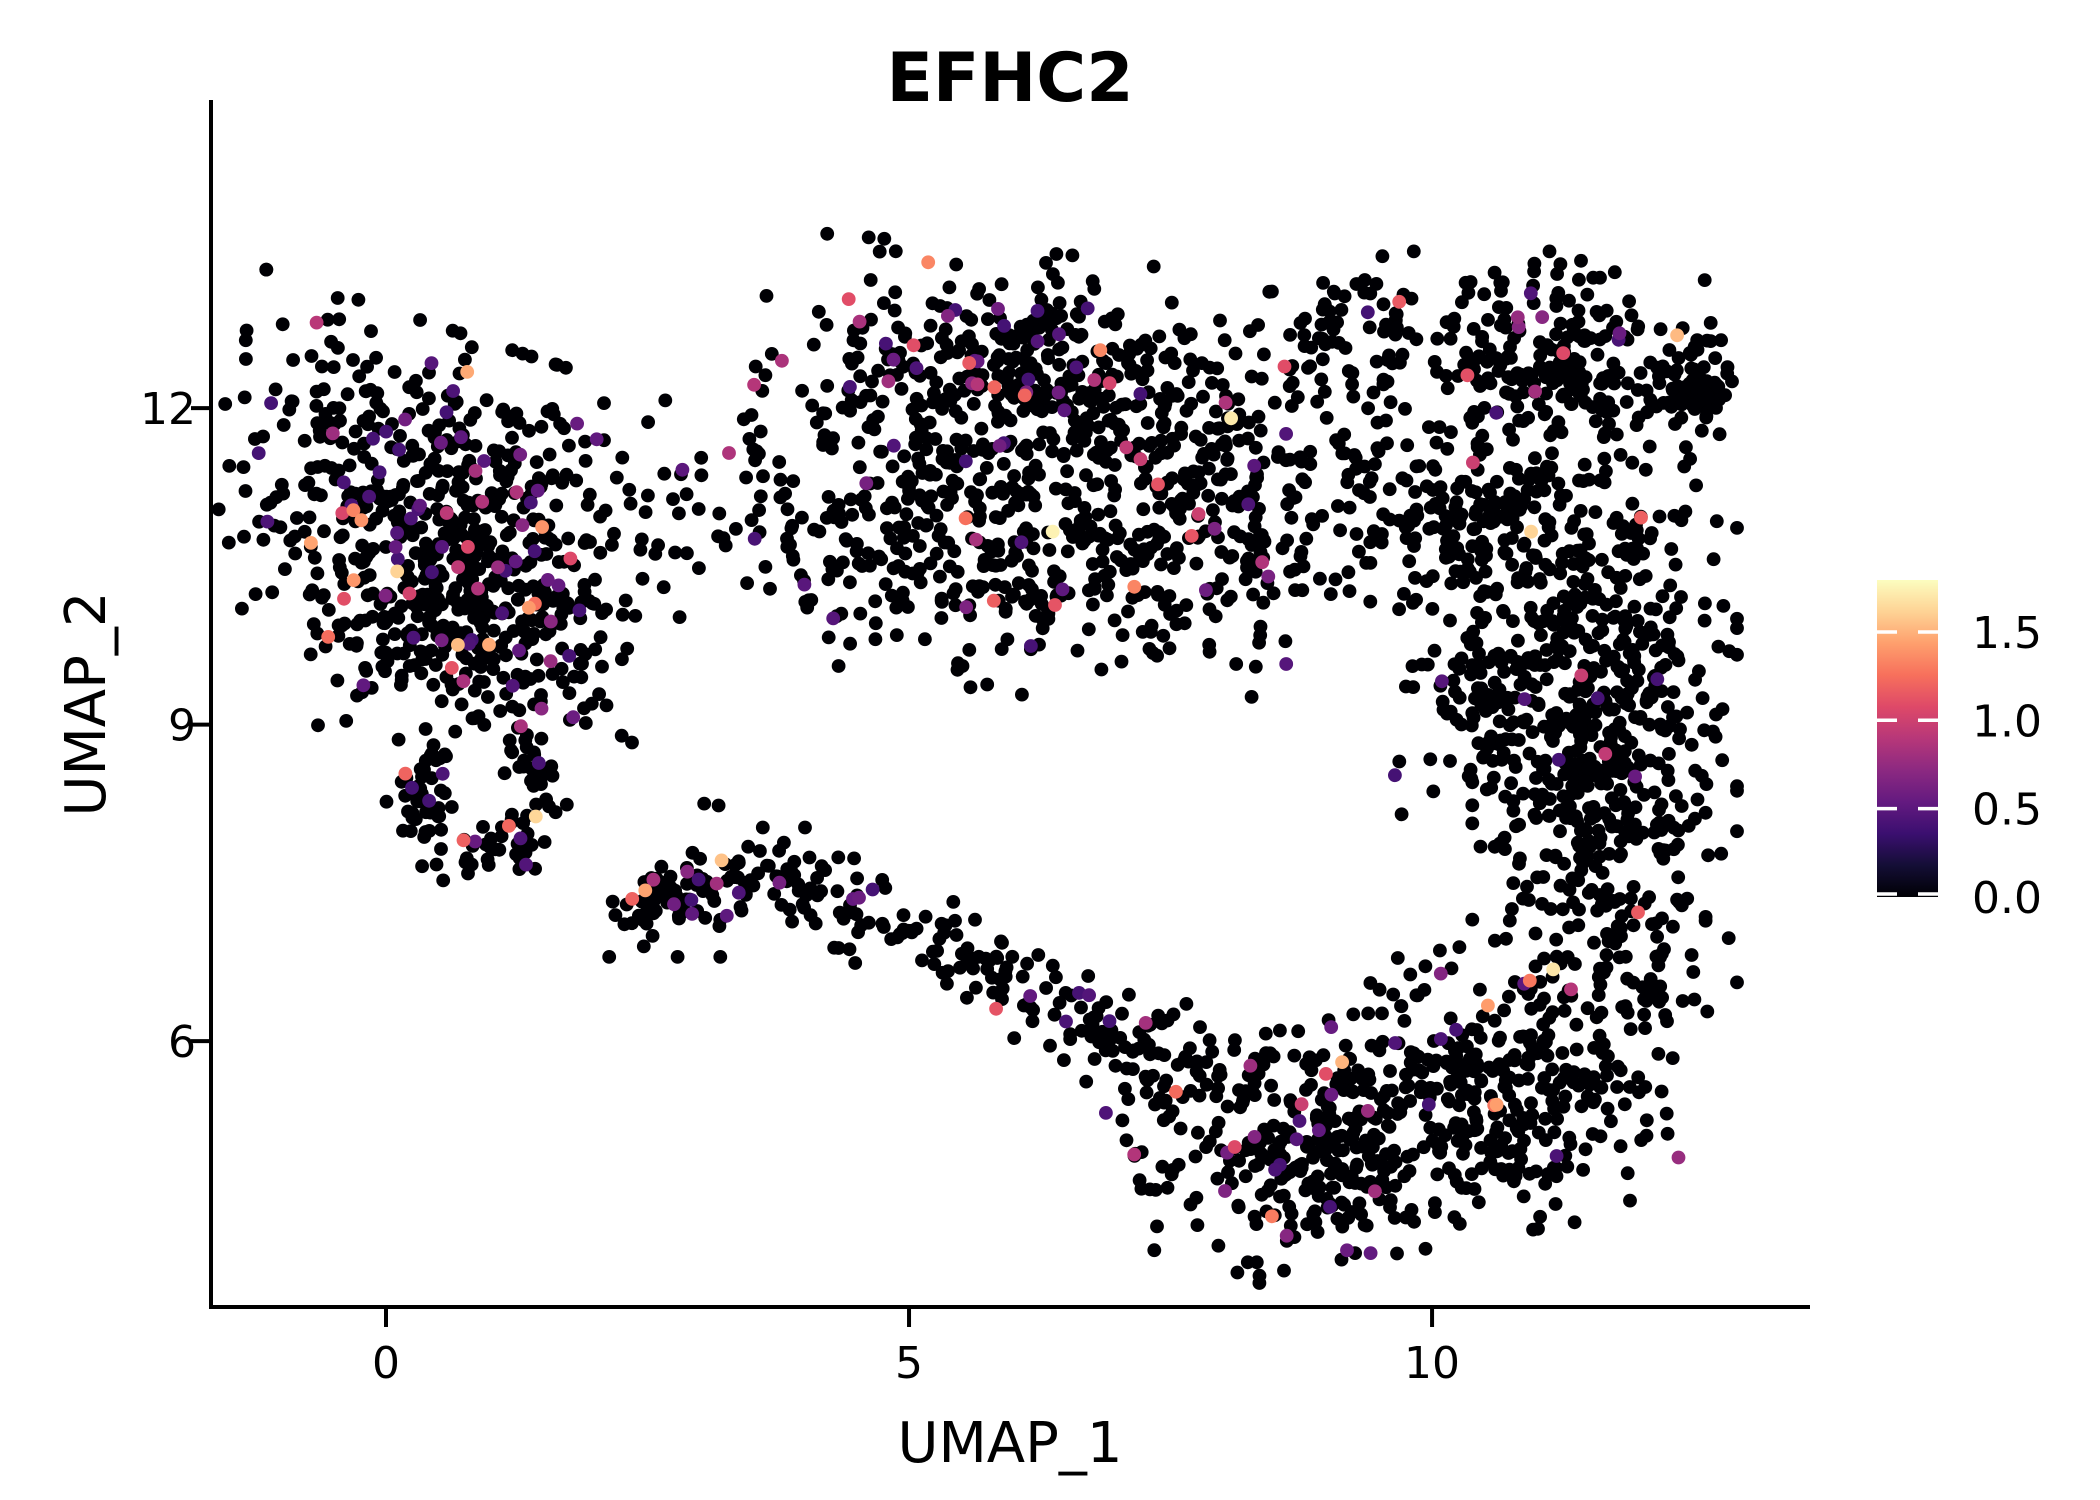 The height and width of the screenshot is (1500, 2100). I want to click on y-tick-label: 9, so click(182, 726).